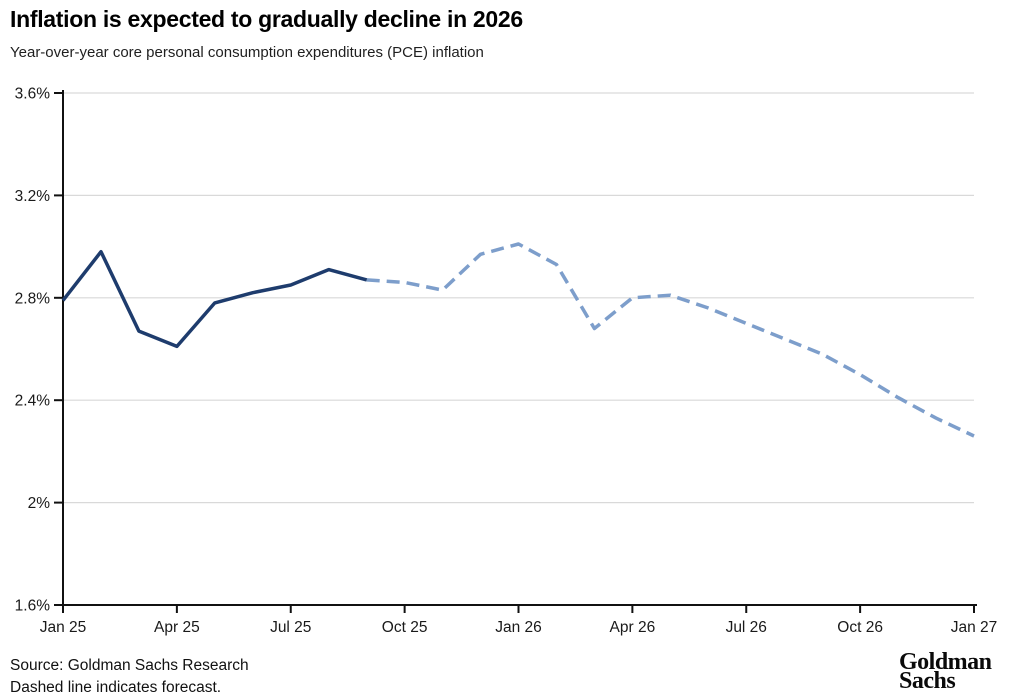 This screenshot has height=697, width=1024. What do you see at coordinates (746, 627) in the screenshot?
I see `x-tick-label: Jul 26` at bounding box center [746, 627].